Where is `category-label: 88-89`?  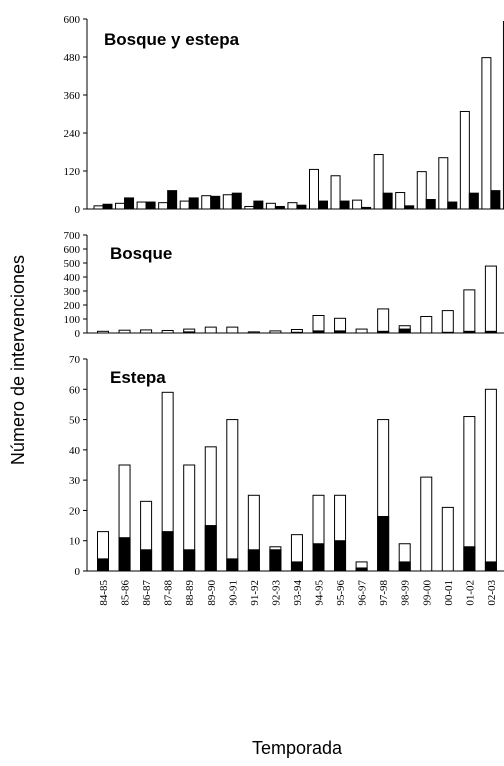
category-label: 88-89 is located at coordinates (190, 593).